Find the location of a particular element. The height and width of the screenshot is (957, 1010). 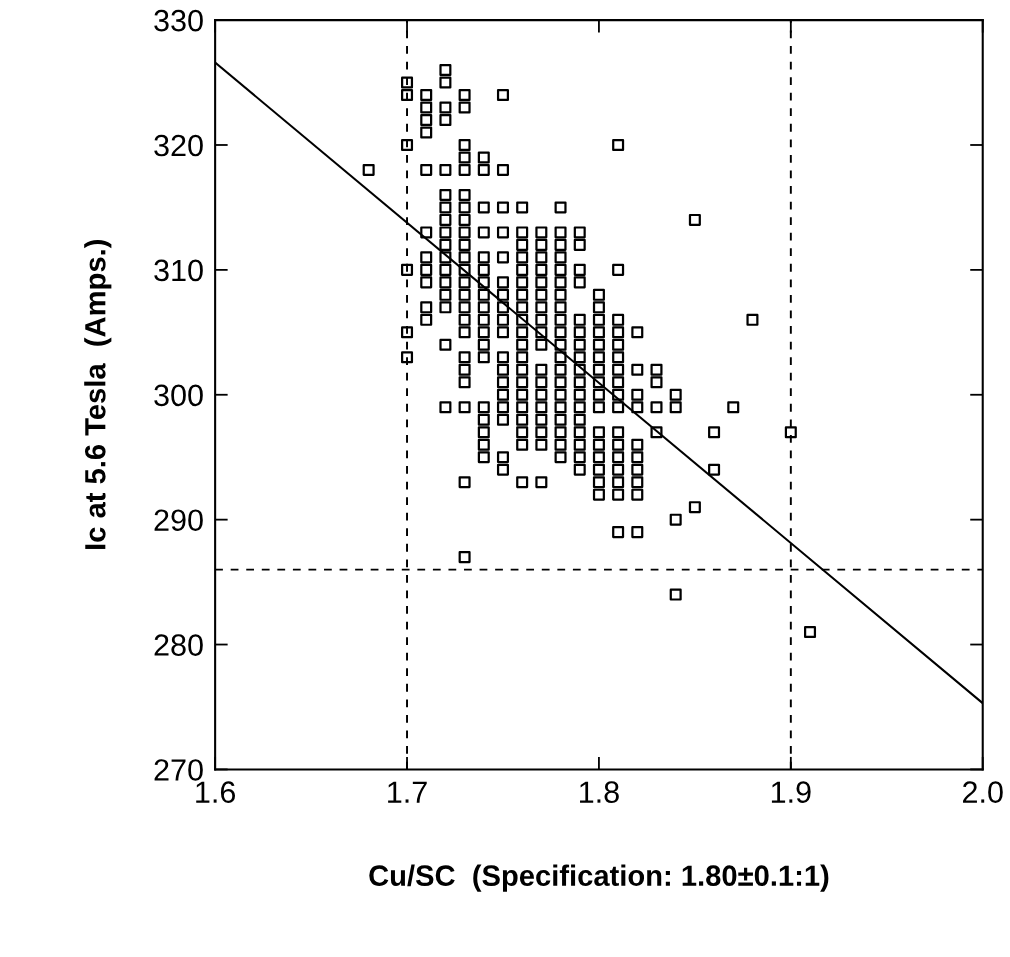

y-tick-label: 320 is located at coordinates (178, 145).